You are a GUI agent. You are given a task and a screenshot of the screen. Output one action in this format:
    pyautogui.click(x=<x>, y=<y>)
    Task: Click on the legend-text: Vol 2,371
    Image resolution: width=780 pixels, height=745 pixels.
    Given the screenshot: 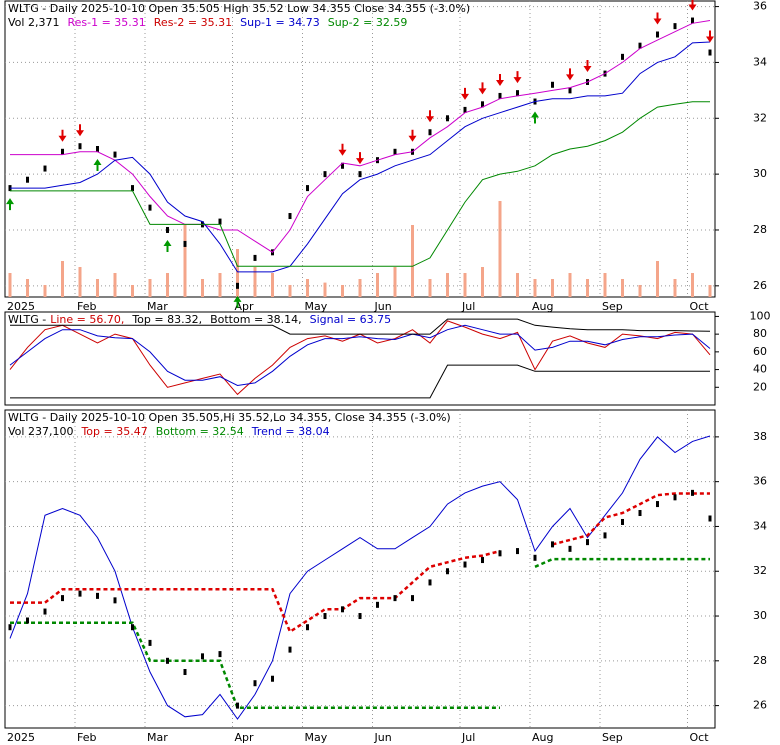 What is the action you would take?
    pyautogui.click(x=33, y=22)
    